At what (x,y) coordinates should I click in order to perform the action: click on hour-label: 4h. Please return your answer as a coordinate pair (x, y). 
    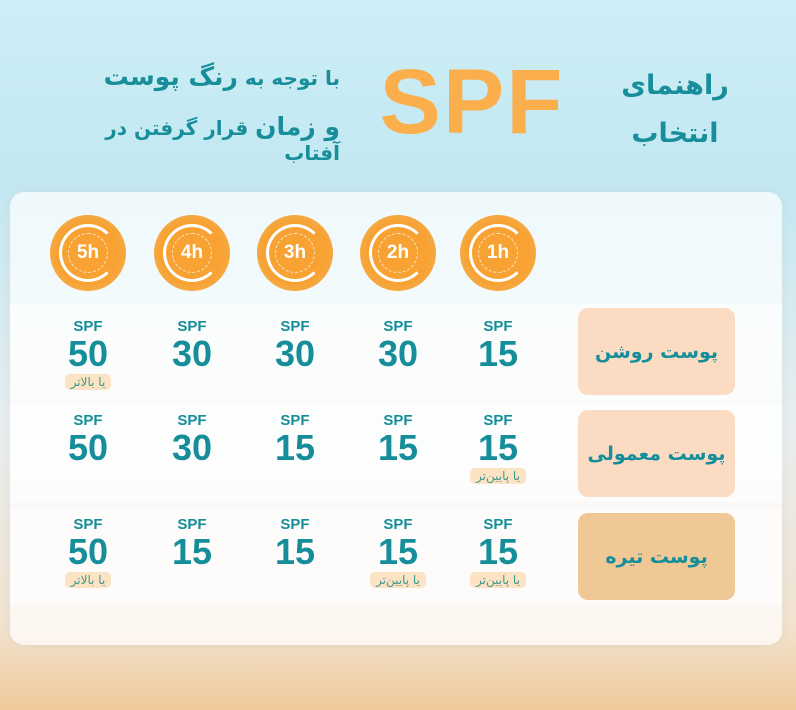
    Looking at the image, I should click on (192, 252).